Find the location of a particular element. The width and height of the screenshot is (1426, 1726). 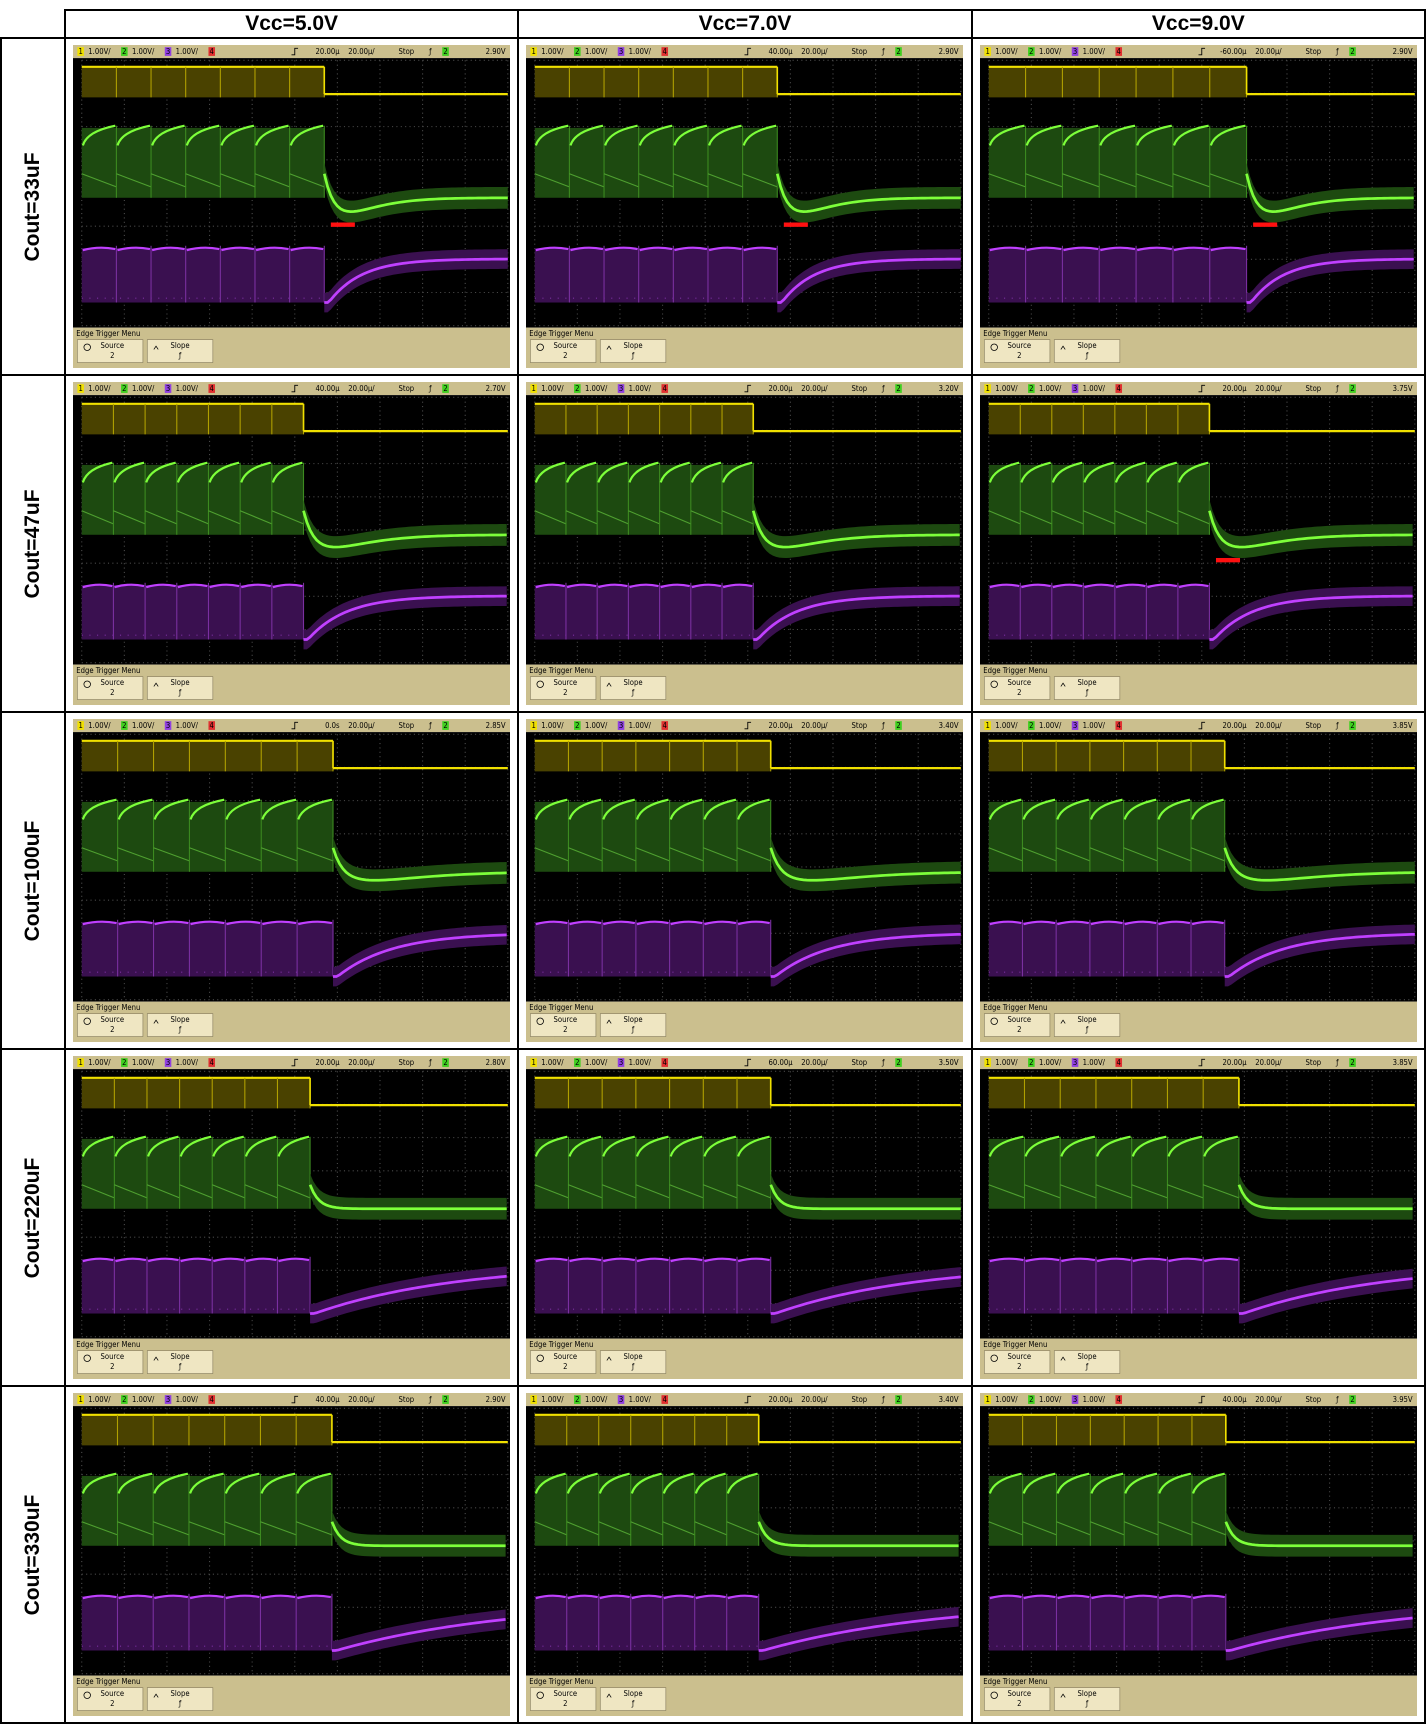

trigger-source-badge is located at coordinates (899, 388).